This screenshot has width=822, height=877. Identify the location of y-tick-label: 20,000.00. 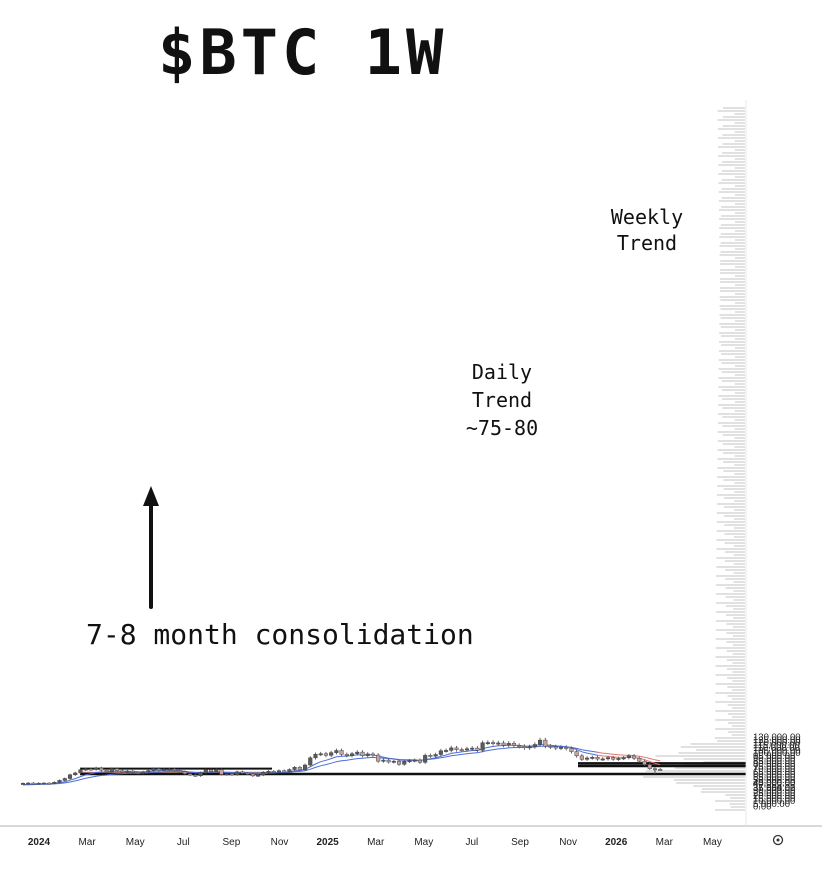
(774, 796).